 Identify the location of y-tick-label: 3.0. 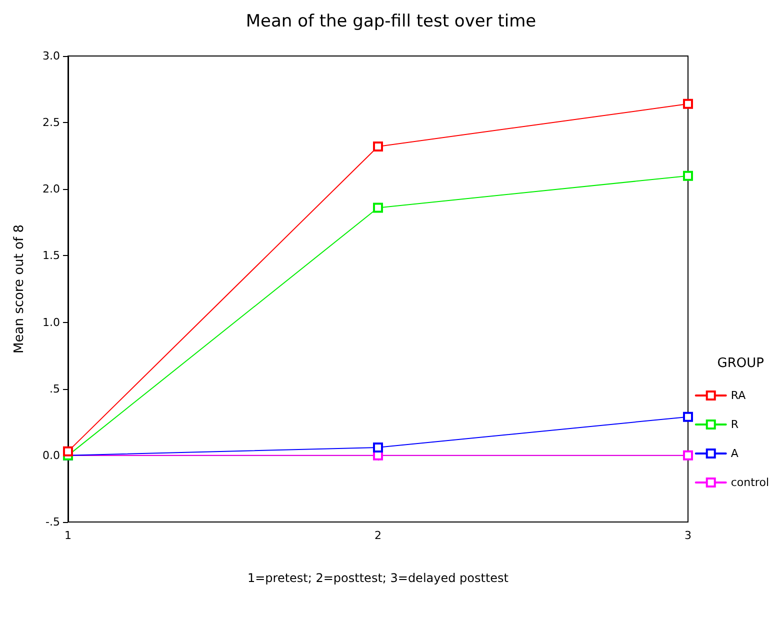
(51, 56).